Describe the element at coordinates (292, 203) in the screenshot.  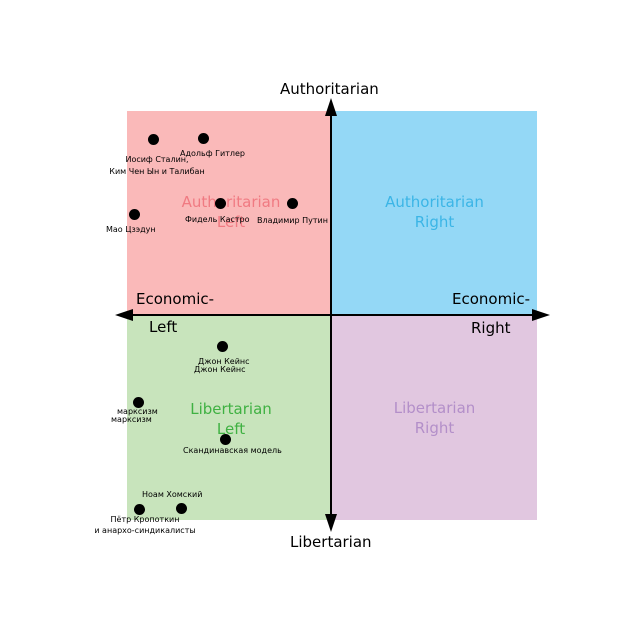
I see `point-putin` at that location.